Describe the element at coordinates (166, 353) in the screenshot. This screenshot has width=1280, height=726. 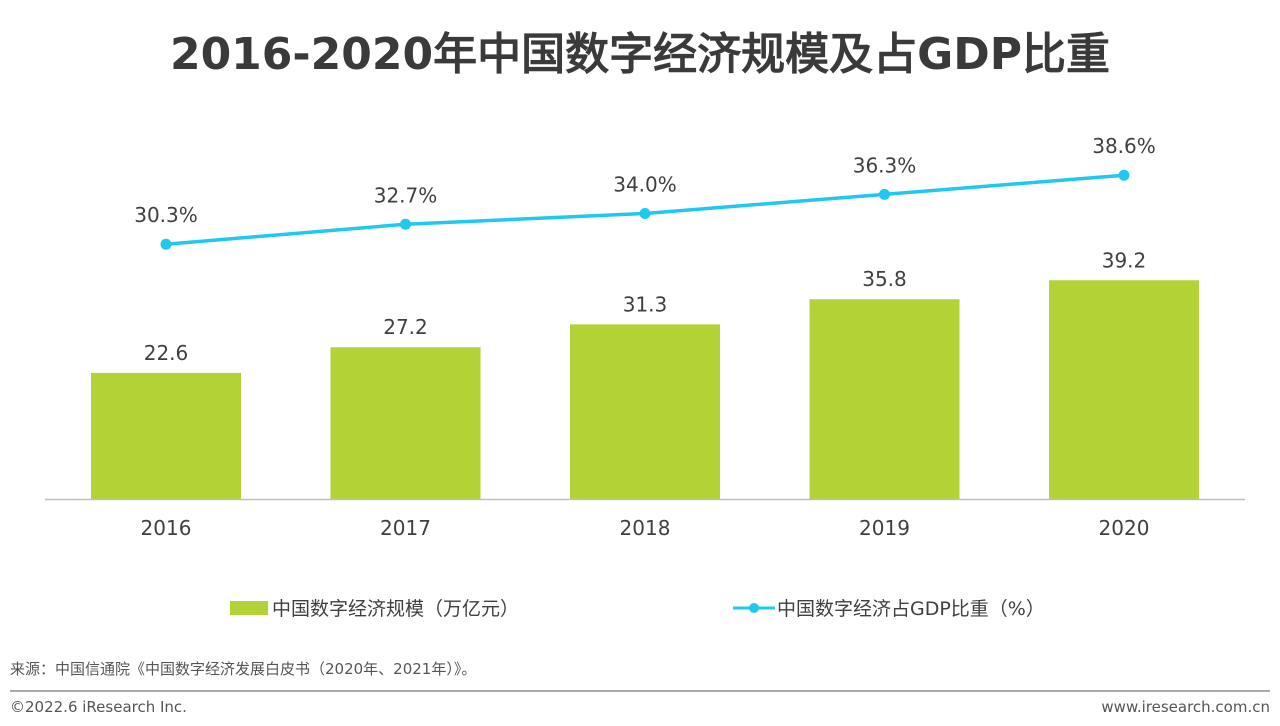
I see `bar-label-2016: 22.6` at that location.